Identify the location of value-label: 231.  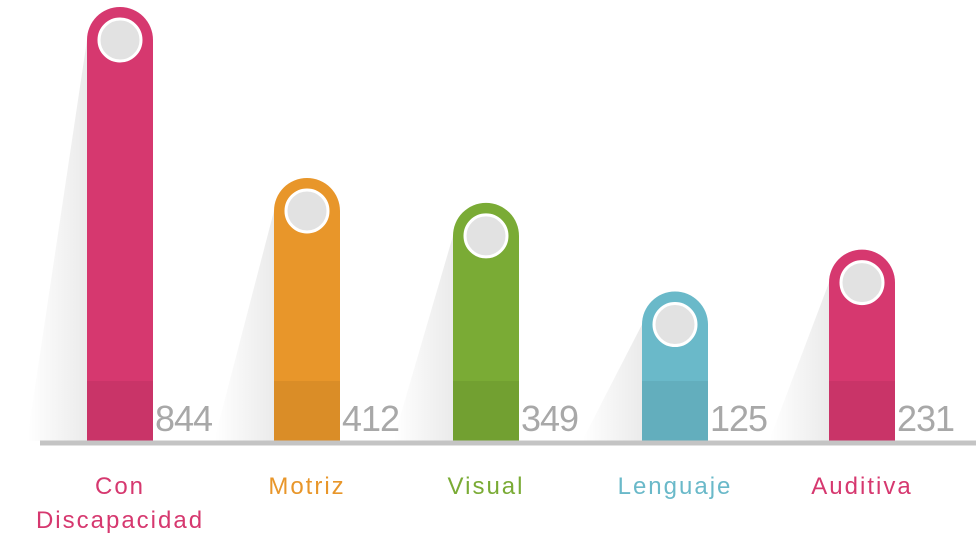
(925, 418).